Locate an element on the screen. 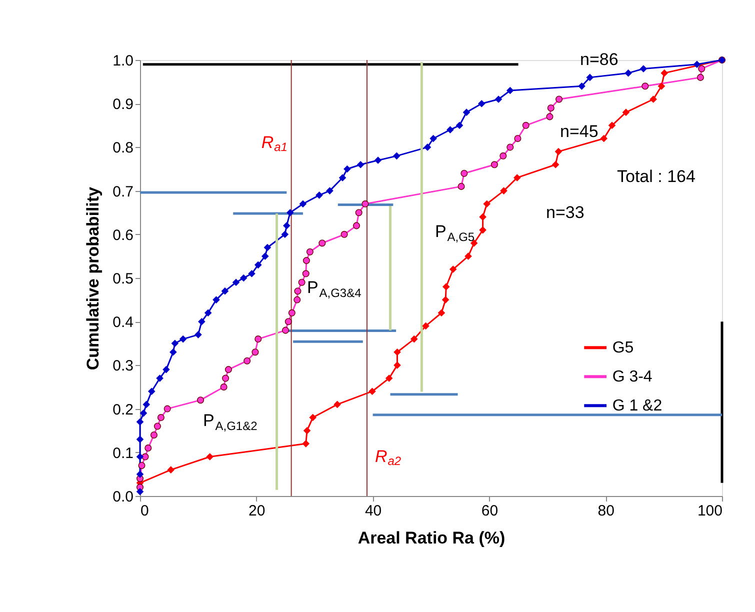 The width and height of the screenshot is (755, 612). y-tick-label: 0.2 is located at coordinates (123, 409).